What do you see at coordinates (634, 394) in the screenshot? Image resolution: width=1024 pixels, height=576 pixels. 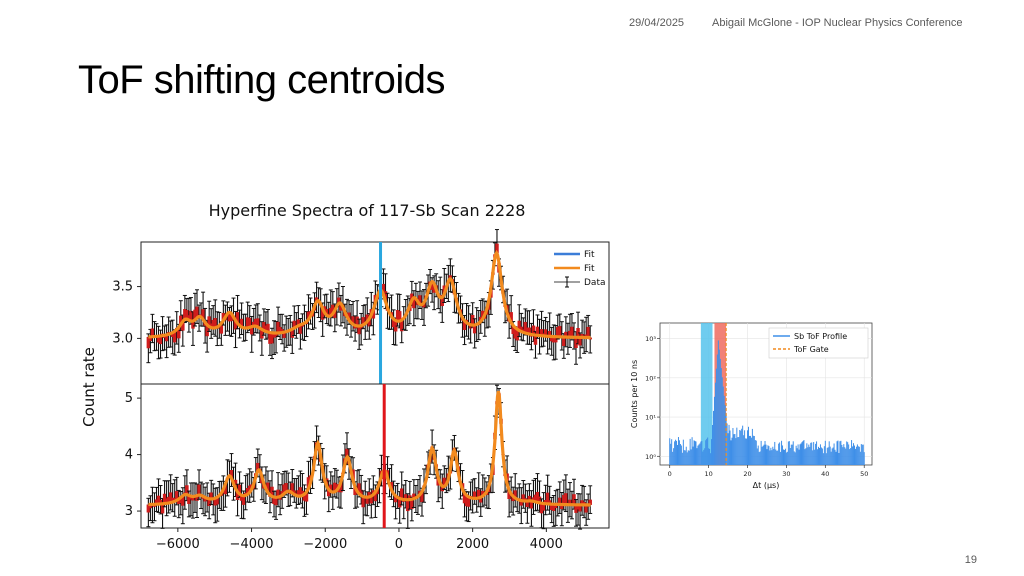 I see `tof-ylabel: Counts per 10 ns` at bounding box center [634, 394].